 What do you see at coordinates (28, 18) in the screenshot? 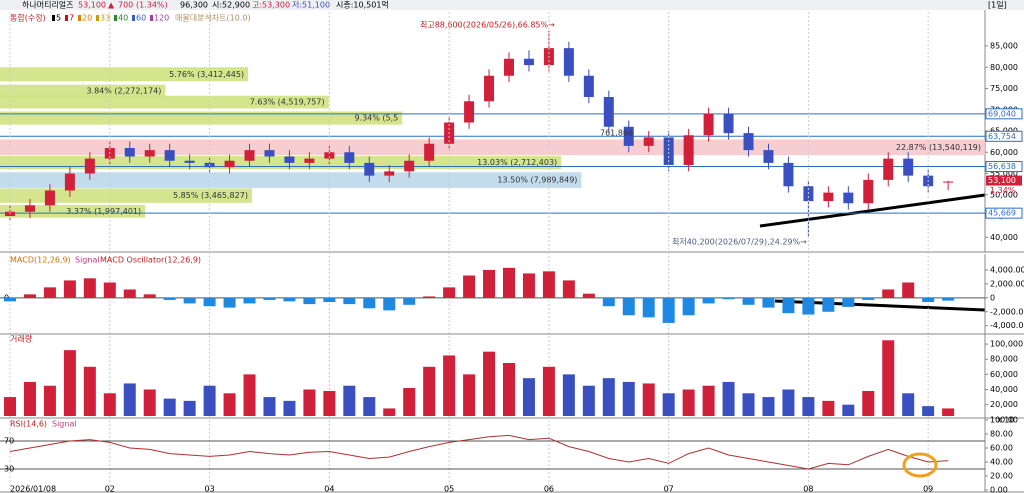
I see `legend-title: 통합(수정)` at bounding box center [28, 18].